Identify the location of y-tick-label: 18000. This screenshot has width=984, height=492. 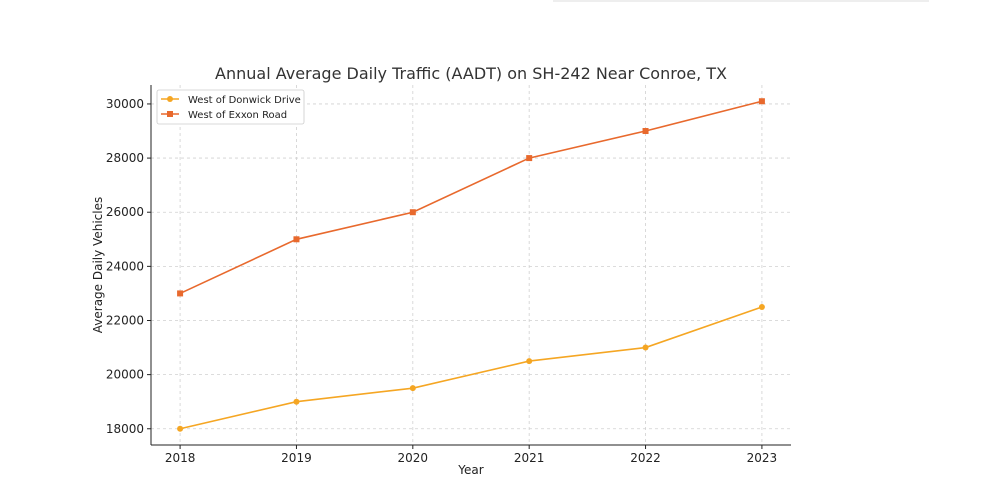
(125, 429).